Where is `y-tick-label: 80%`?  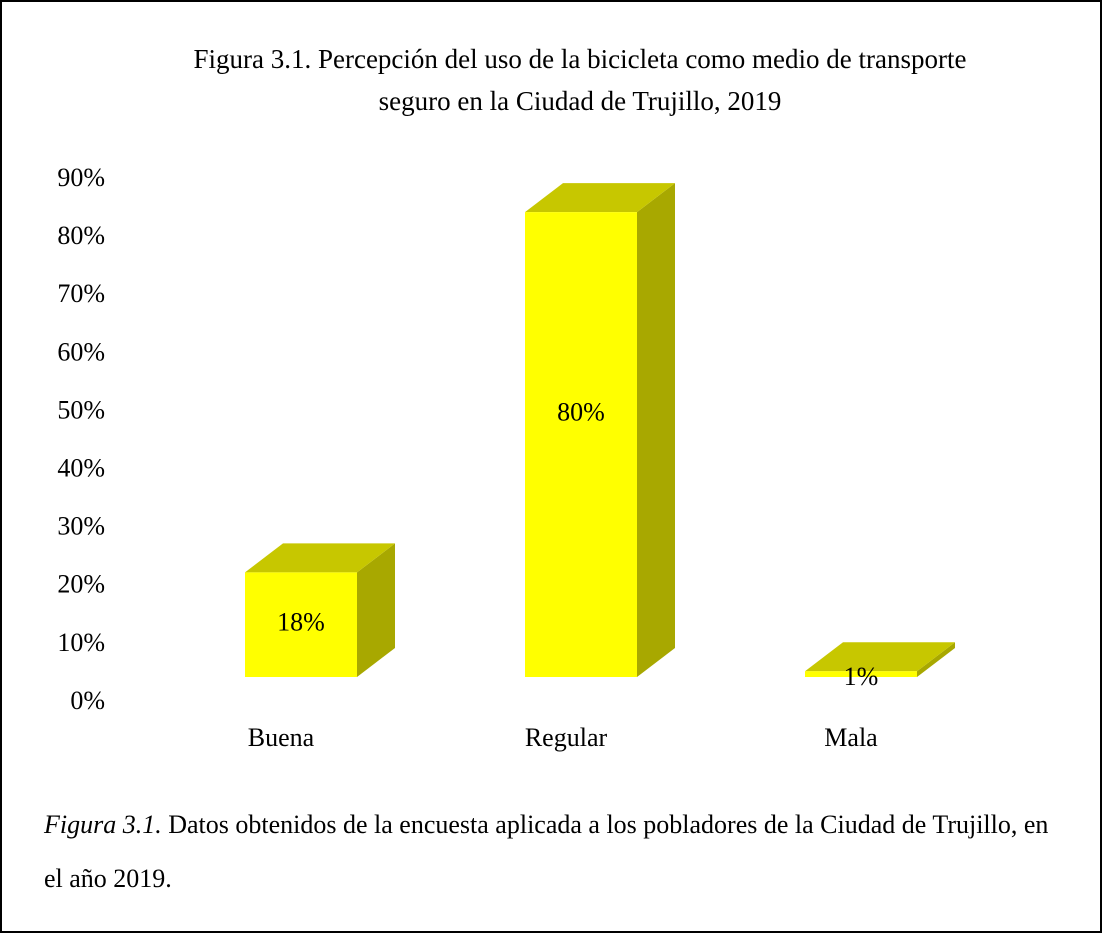
y-tick-label: 80% is located at coordinates (81, 235).